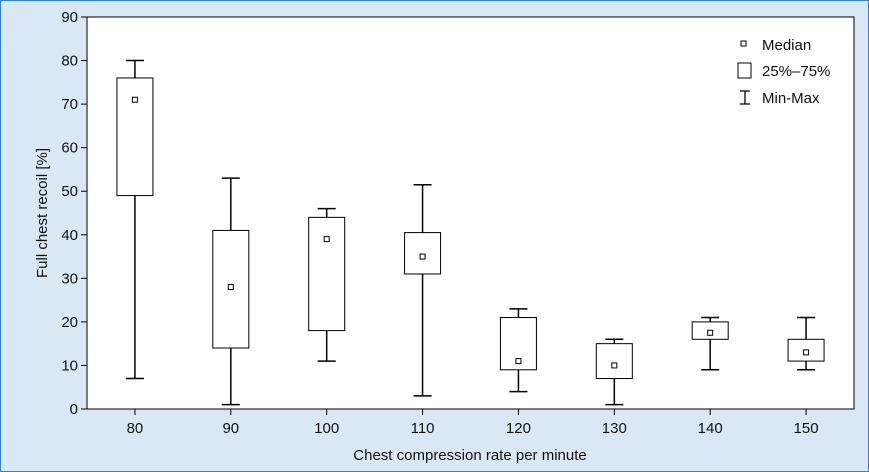  Describe the element at coordinates (69, 61) in the screenshot. I see `y-tick-label: 80` at that location.